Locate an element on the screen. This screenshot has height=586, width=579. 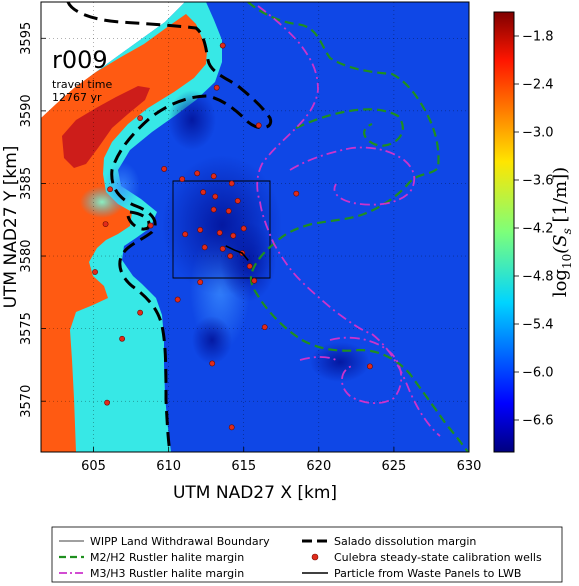
colorbar-tick-label: −6.6 is located at coordinates (538, 421).